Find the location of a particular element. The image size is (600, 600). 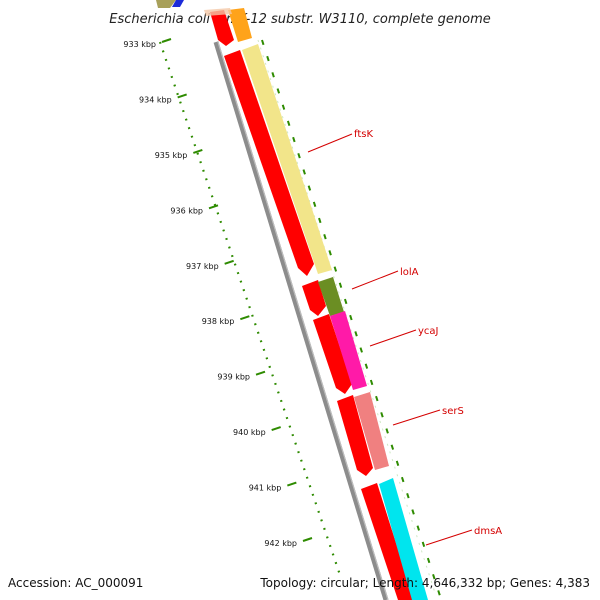

label-dmsa: dmsA is located at coordinates (488, 531).